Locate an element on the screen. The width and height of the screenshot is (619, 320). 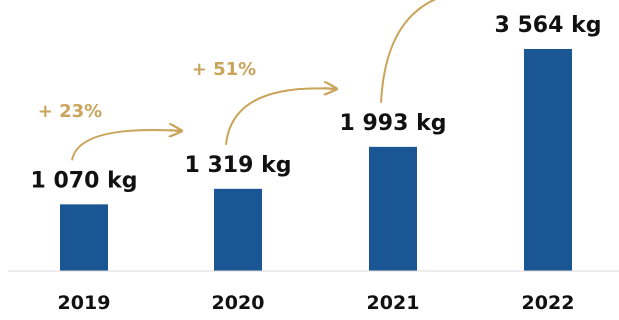
value-label-2022: 3 564 kg is located at coordinates (548, 25).